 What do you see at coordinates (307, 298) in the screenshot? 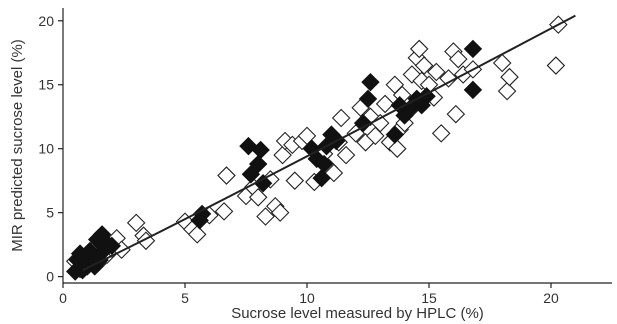
I see `x-tick-label: 10` at bounding box center [307, 298].